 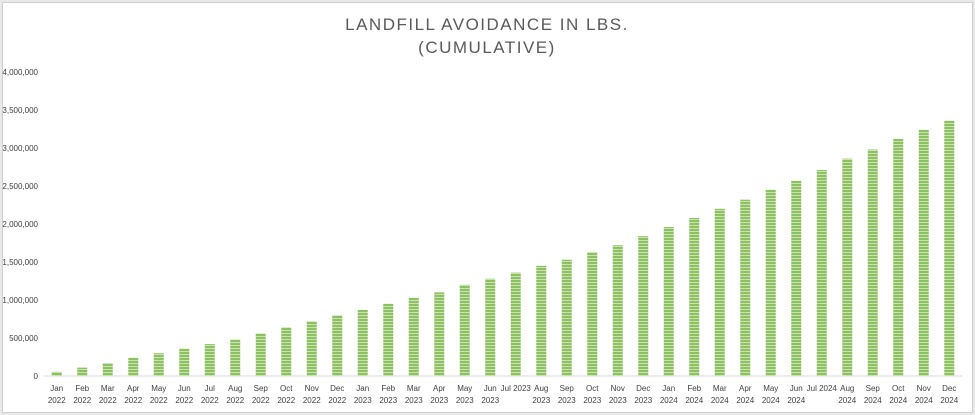 I want to click on x-tick-label: Jan 2024, so click(x=669, y=394).